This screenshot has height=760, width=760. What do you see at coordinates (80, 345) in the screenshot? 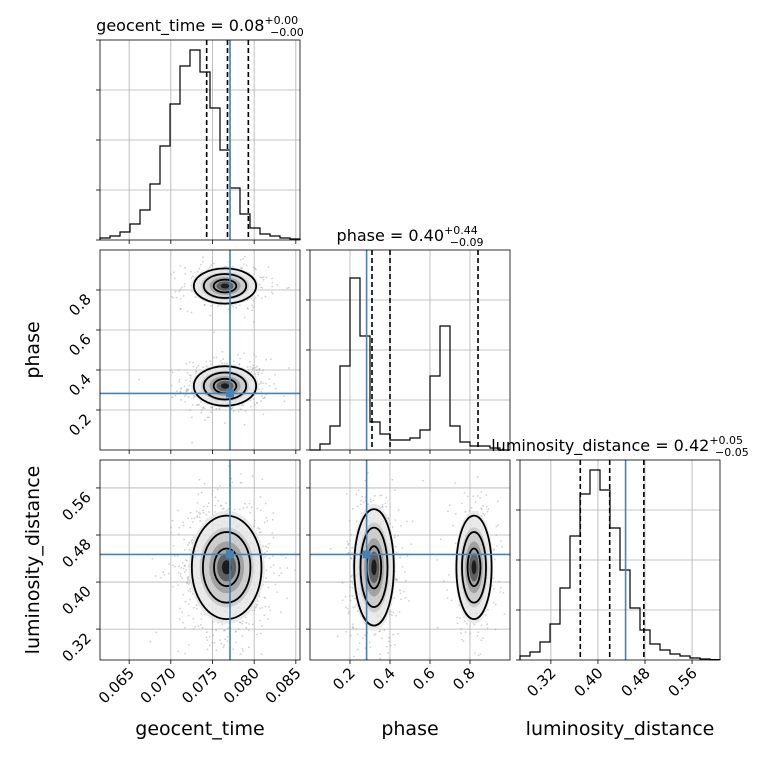
I see `y-tick-label: 0.6` at bounding box center [80, 345].